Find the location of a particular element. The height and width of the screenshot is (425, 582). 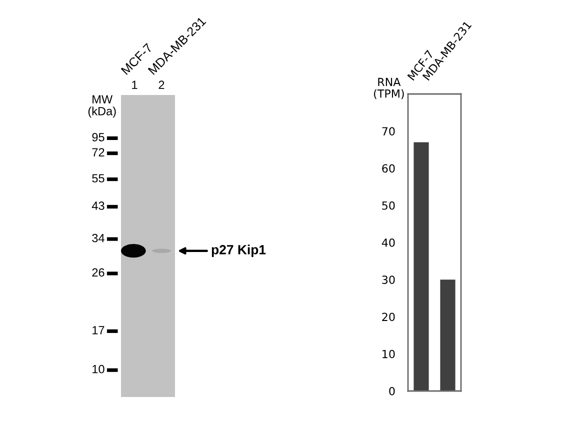

y-tick-label: 30 is located at coordinates (388, 280).